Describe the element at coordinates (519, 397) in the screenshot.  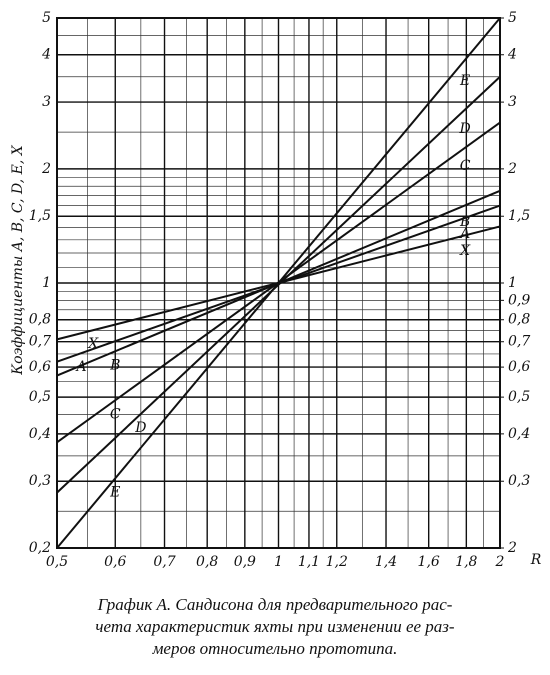
I see `y2-tick-label: 0,5` at that location.